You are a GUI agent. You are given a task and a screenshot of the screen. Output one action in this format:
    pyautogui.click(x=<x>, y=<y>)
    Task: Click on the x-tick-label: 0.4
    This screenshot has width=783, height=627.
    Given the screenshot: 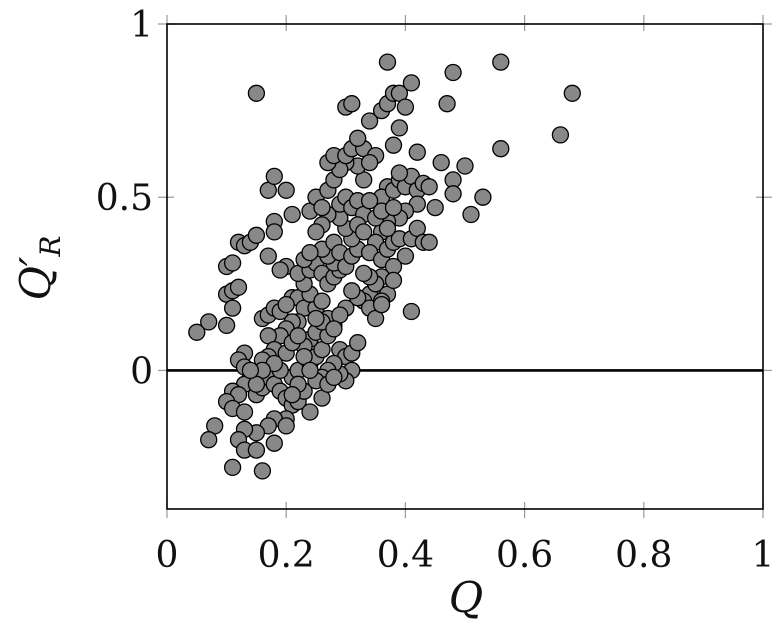 What is the action you would take?
    pyautogui.click(x=405, y=555)
    